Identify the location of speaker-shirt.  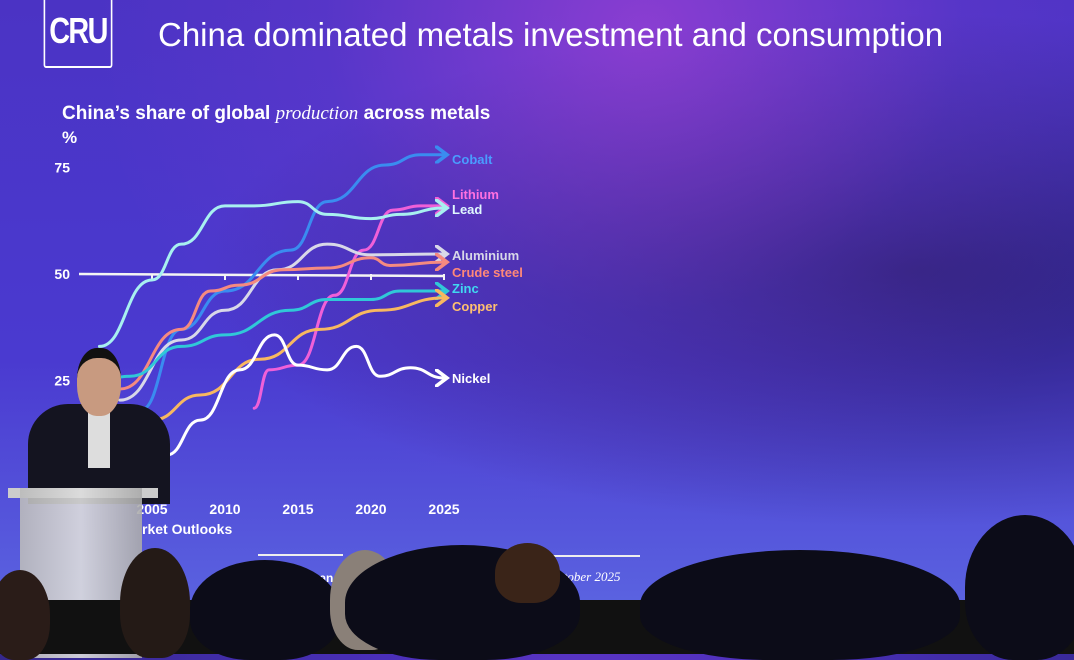
(99, 438).